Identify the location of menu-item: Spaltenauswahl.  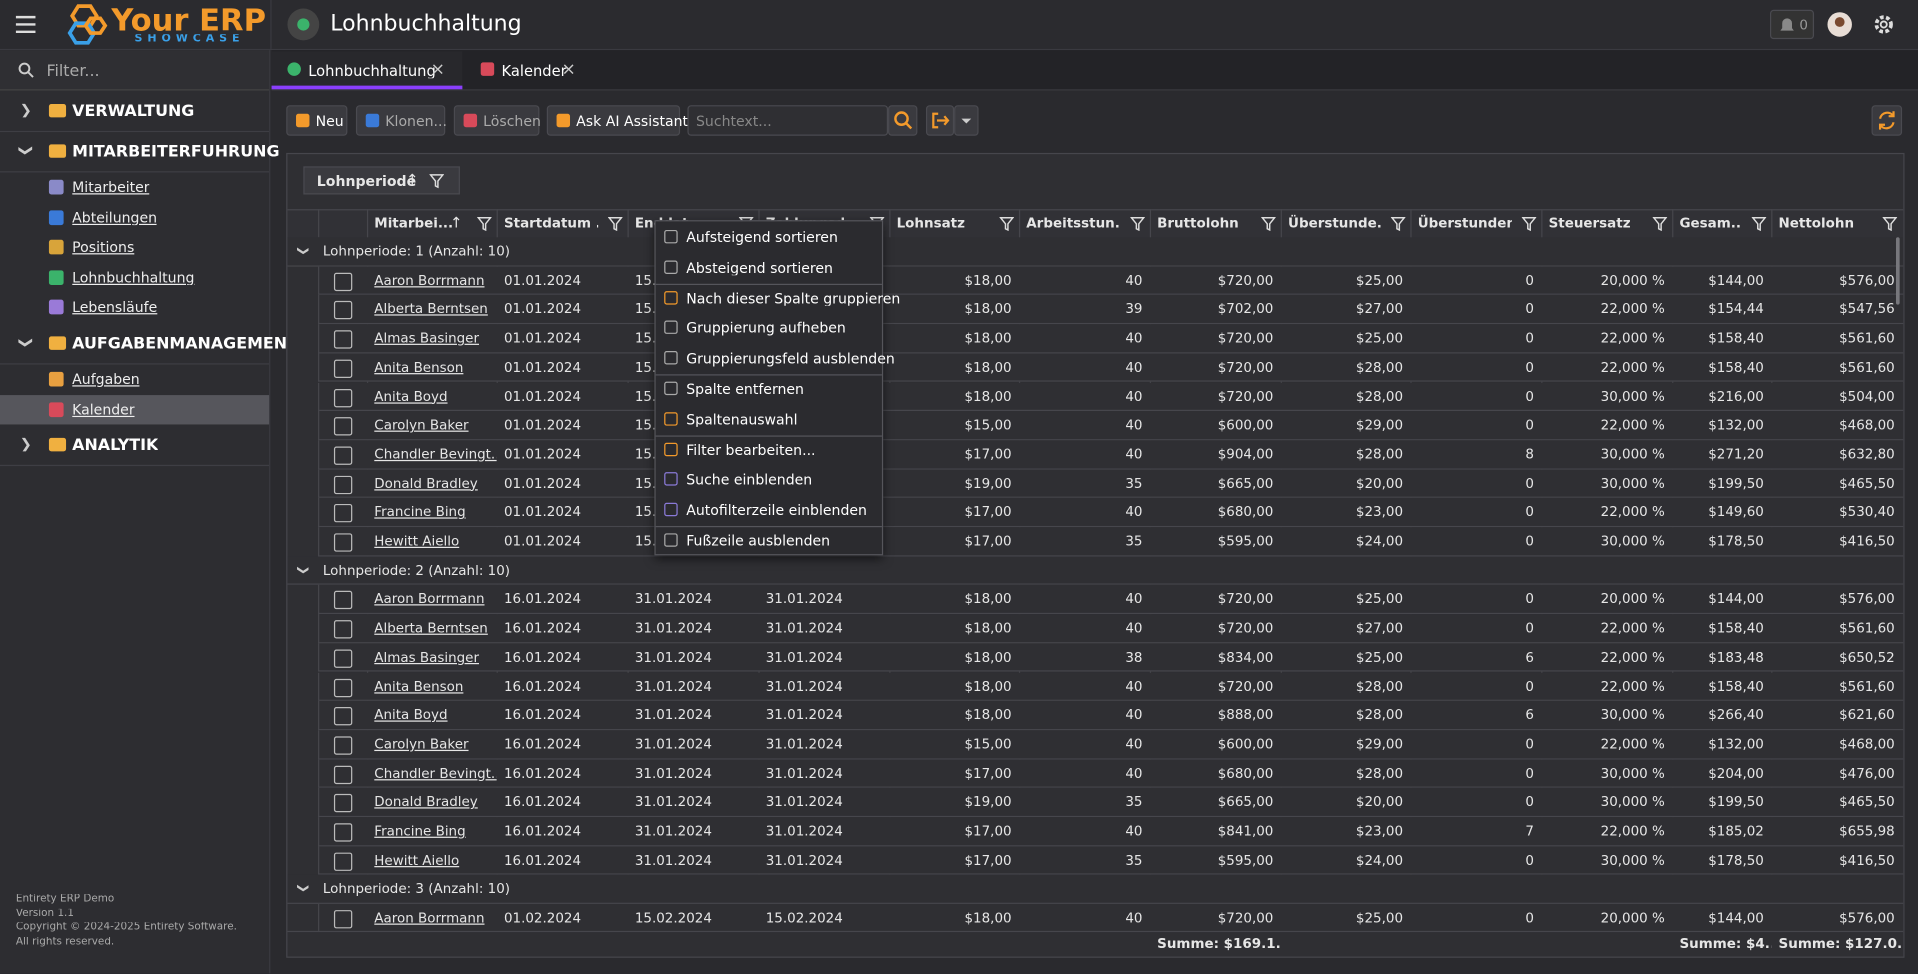
(769, 420).